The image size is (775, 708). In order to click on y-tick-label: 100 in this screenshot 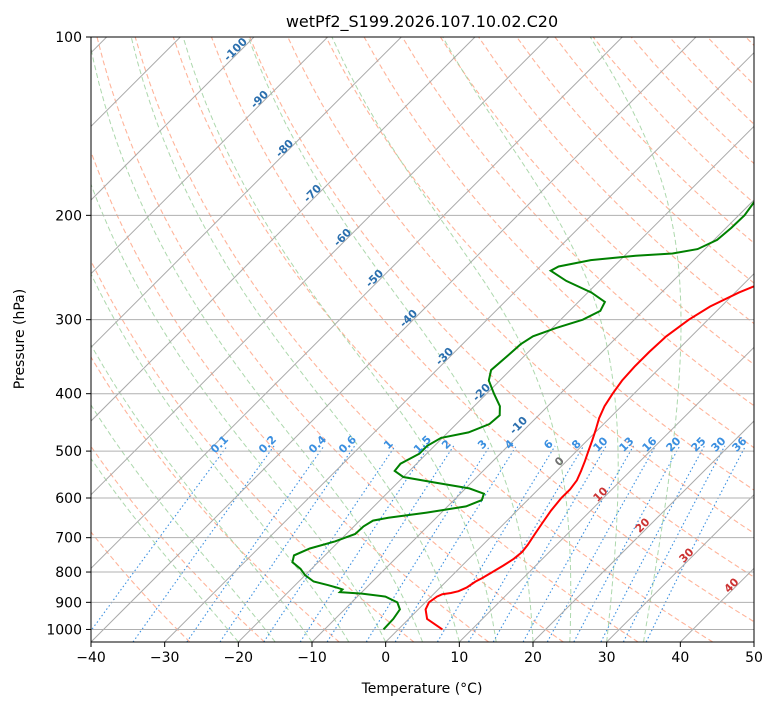, I will do `click(68, 38)`.